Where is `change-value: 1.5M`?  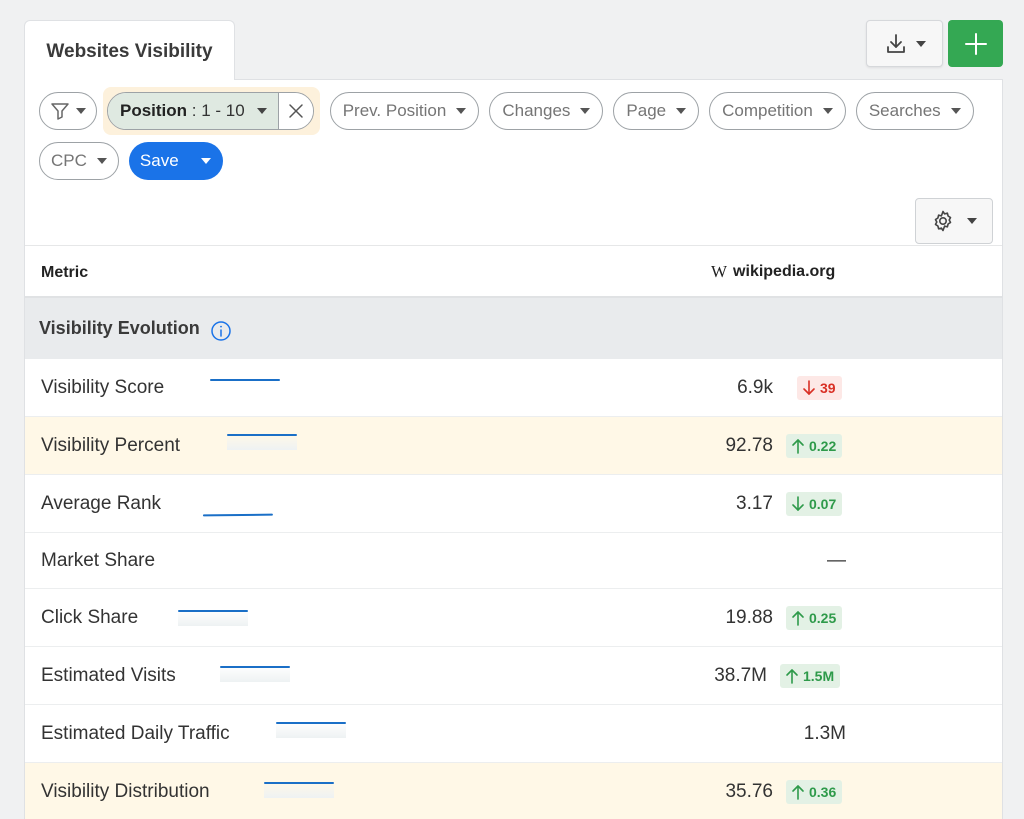
change-value: 1.5M is located at coordinates (819, 675).